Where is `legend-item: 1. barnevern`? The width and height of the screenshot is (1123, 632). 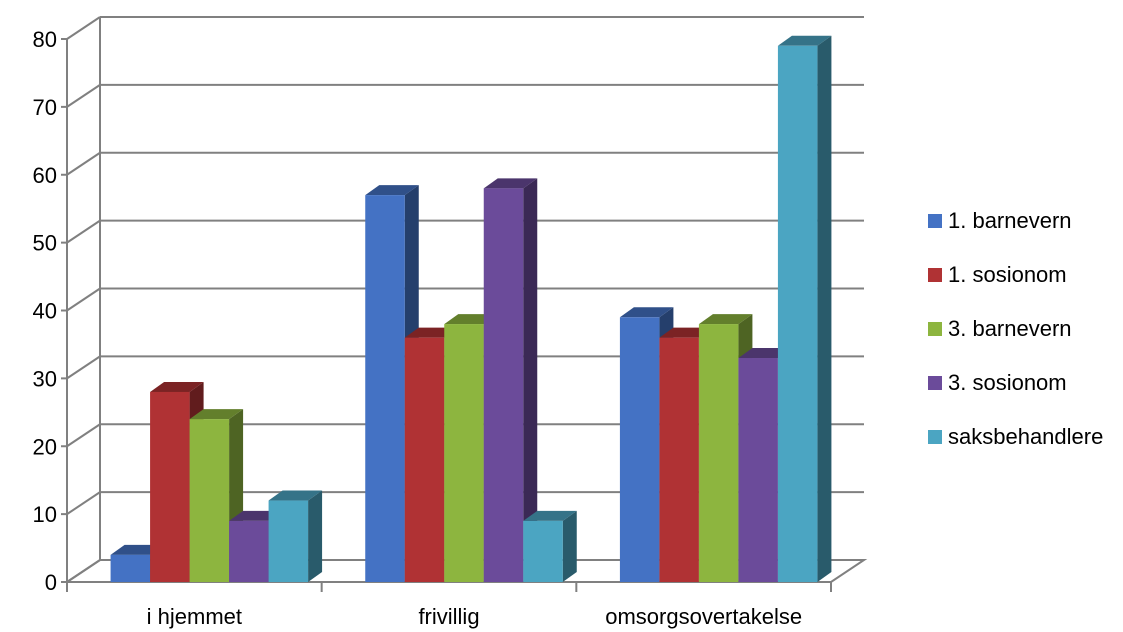
legend-item: 1. barnevern is located at coordinates (1023, 221).